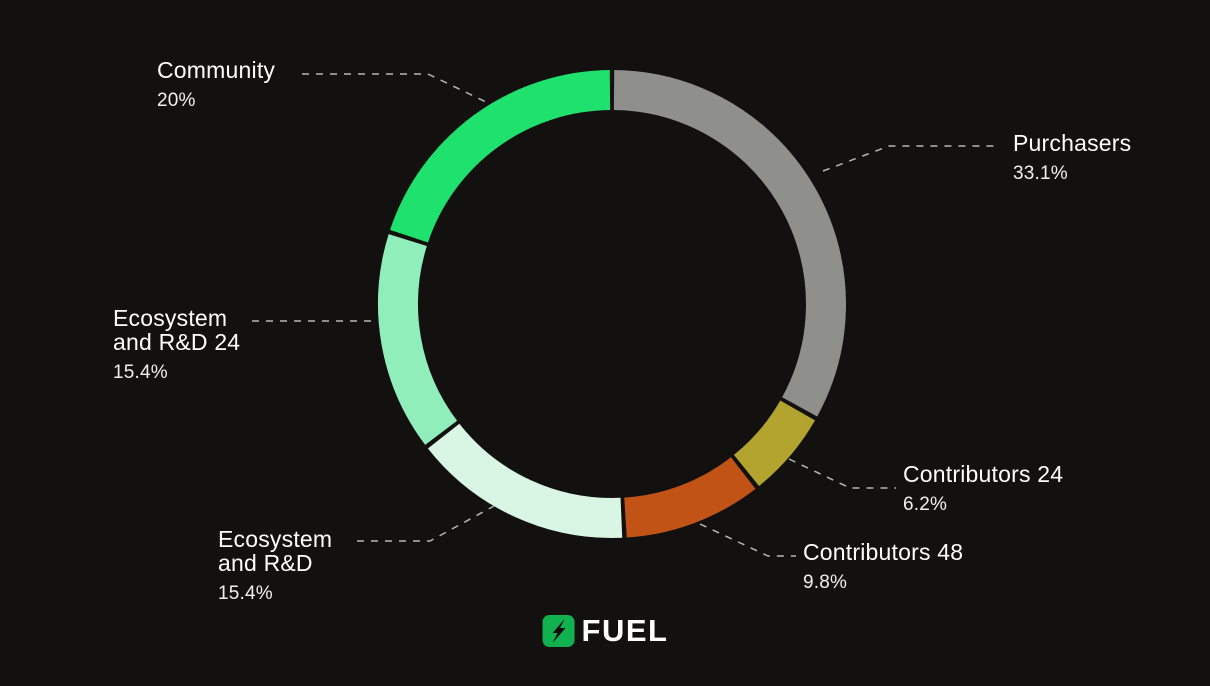 The height and width of the screenshot is (686, 1210). What do you see at coordinates (729, 243) in the screenshot?
I see `donut-segment-purchasers` at bounding box center [729, 243].